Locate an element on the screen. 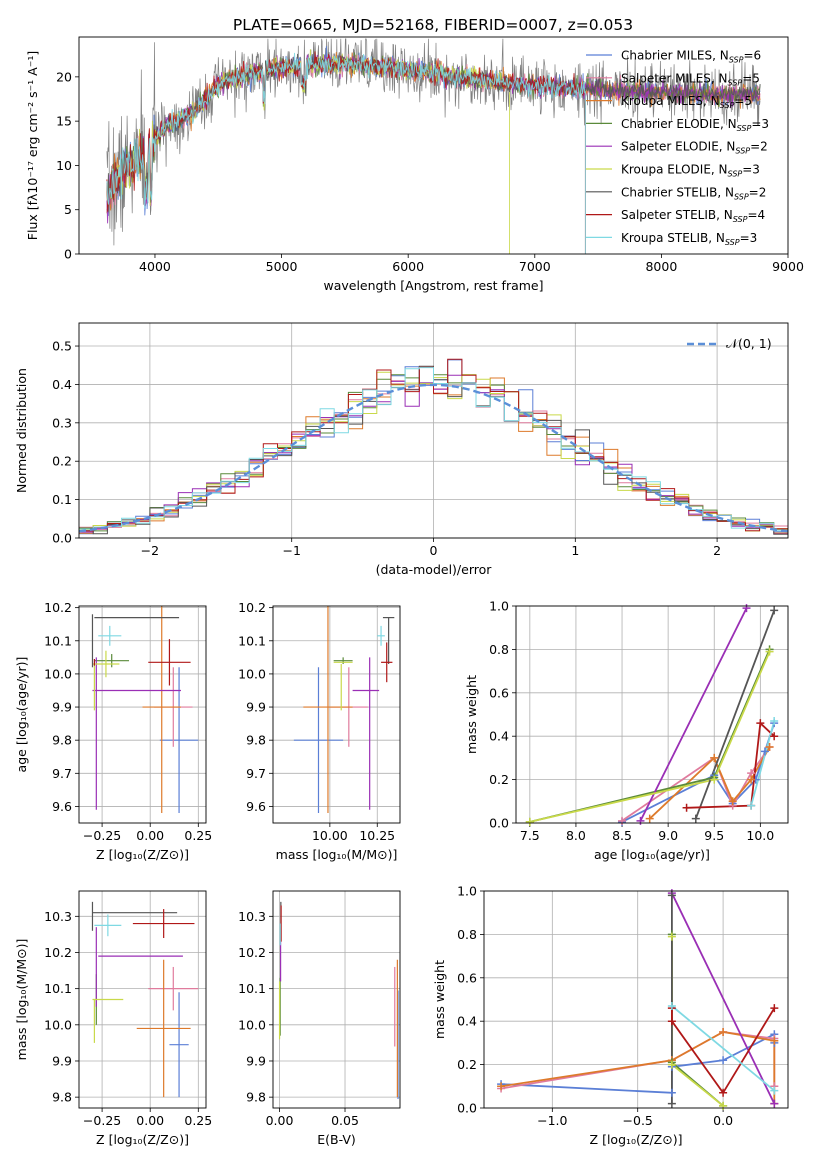 This screenshot has width=819, height=1170. y-tick-label: 10.0 is located at coordinates (252, 673).